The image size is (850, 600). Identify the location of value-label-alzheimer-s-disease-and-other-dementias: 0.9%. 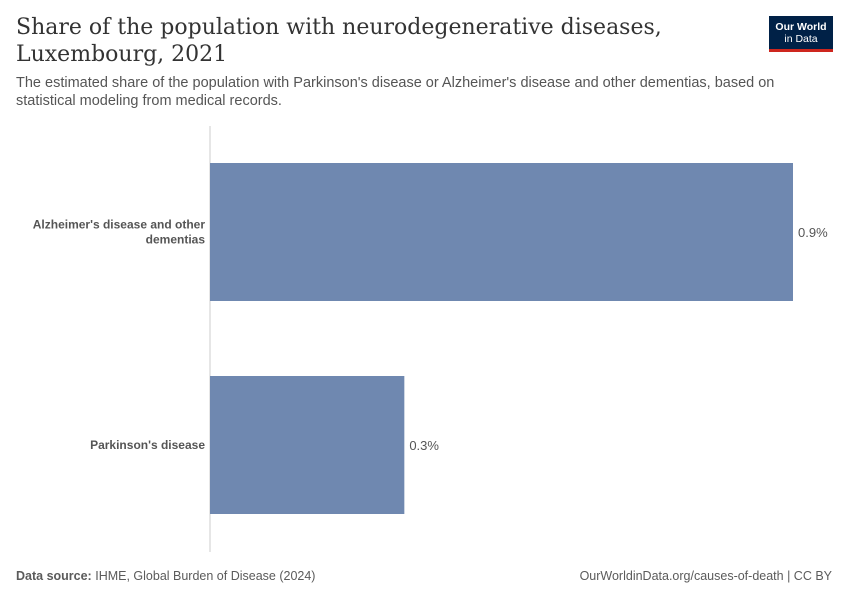
(813, 232).